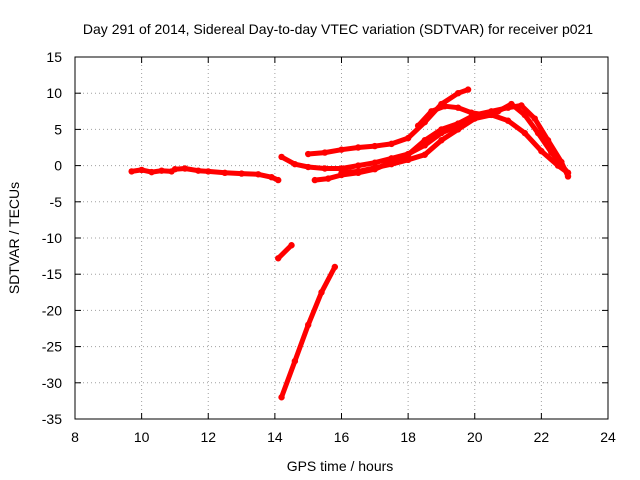 The height and width of the screenshot is (480, 640). I want to click on y-tick-label: 0, so click(58, 166).